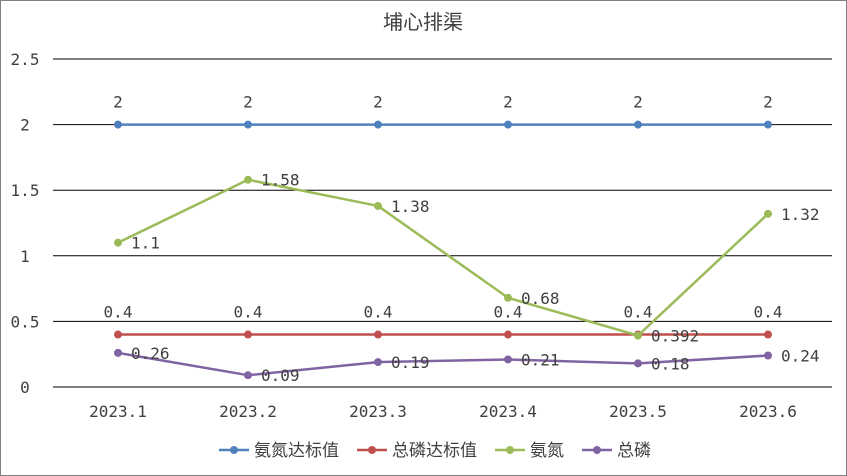 Image resolution: width=847 pixels, height=476 pixels. What do you see at coordinates (443, 411) in the screenshot?
I see `x-axis: 2023.1 2023.2 2023.3 2023.4 2023.5 2023.6` at bounding box center [443, 411].